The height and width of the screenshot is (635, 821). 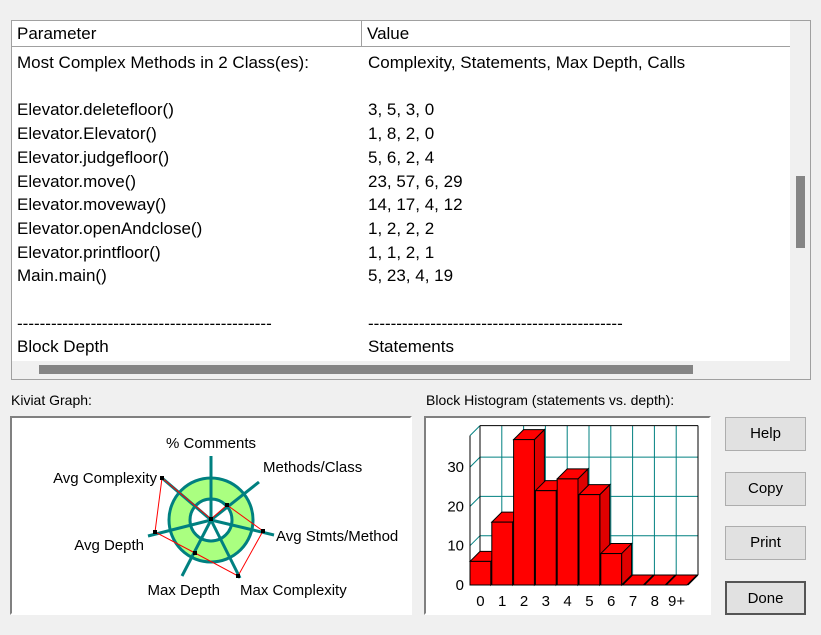 I want to click on kiviat-axis-label: Max Complexity, so click(x=293, y=590).